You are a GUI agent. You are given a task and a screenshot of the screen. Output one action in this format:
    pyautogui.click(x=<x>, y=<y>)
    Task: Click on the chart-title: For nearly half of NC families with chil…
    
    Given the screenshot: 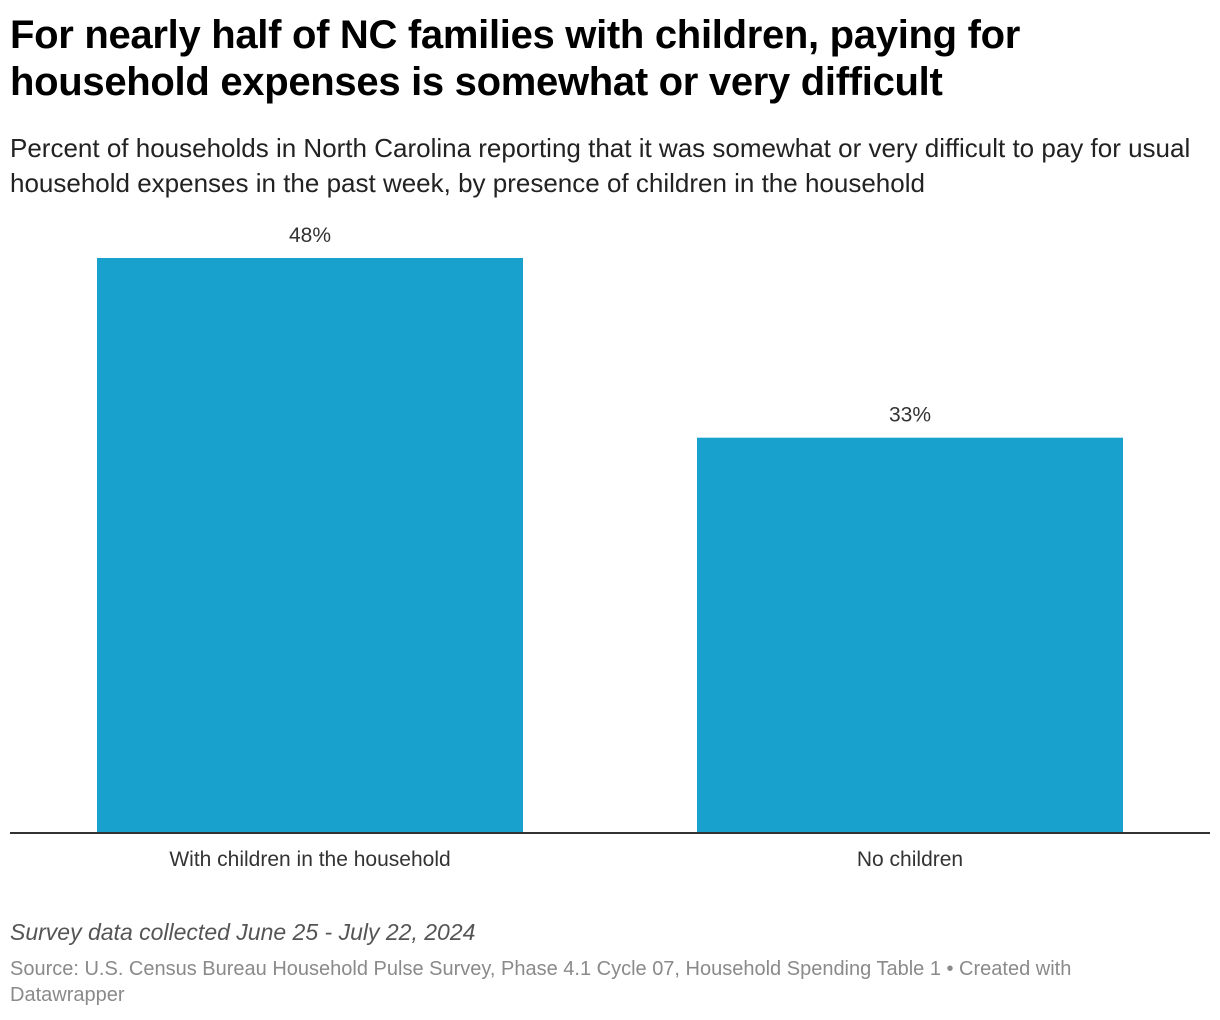 What is the action you would take?
    pyautogui.click(x=515, y=58)
    